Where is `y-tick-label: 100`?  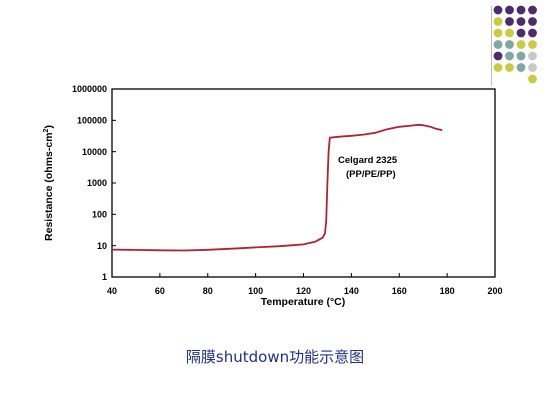 y-tick-label: 100 is located at coordinates (99, 215).